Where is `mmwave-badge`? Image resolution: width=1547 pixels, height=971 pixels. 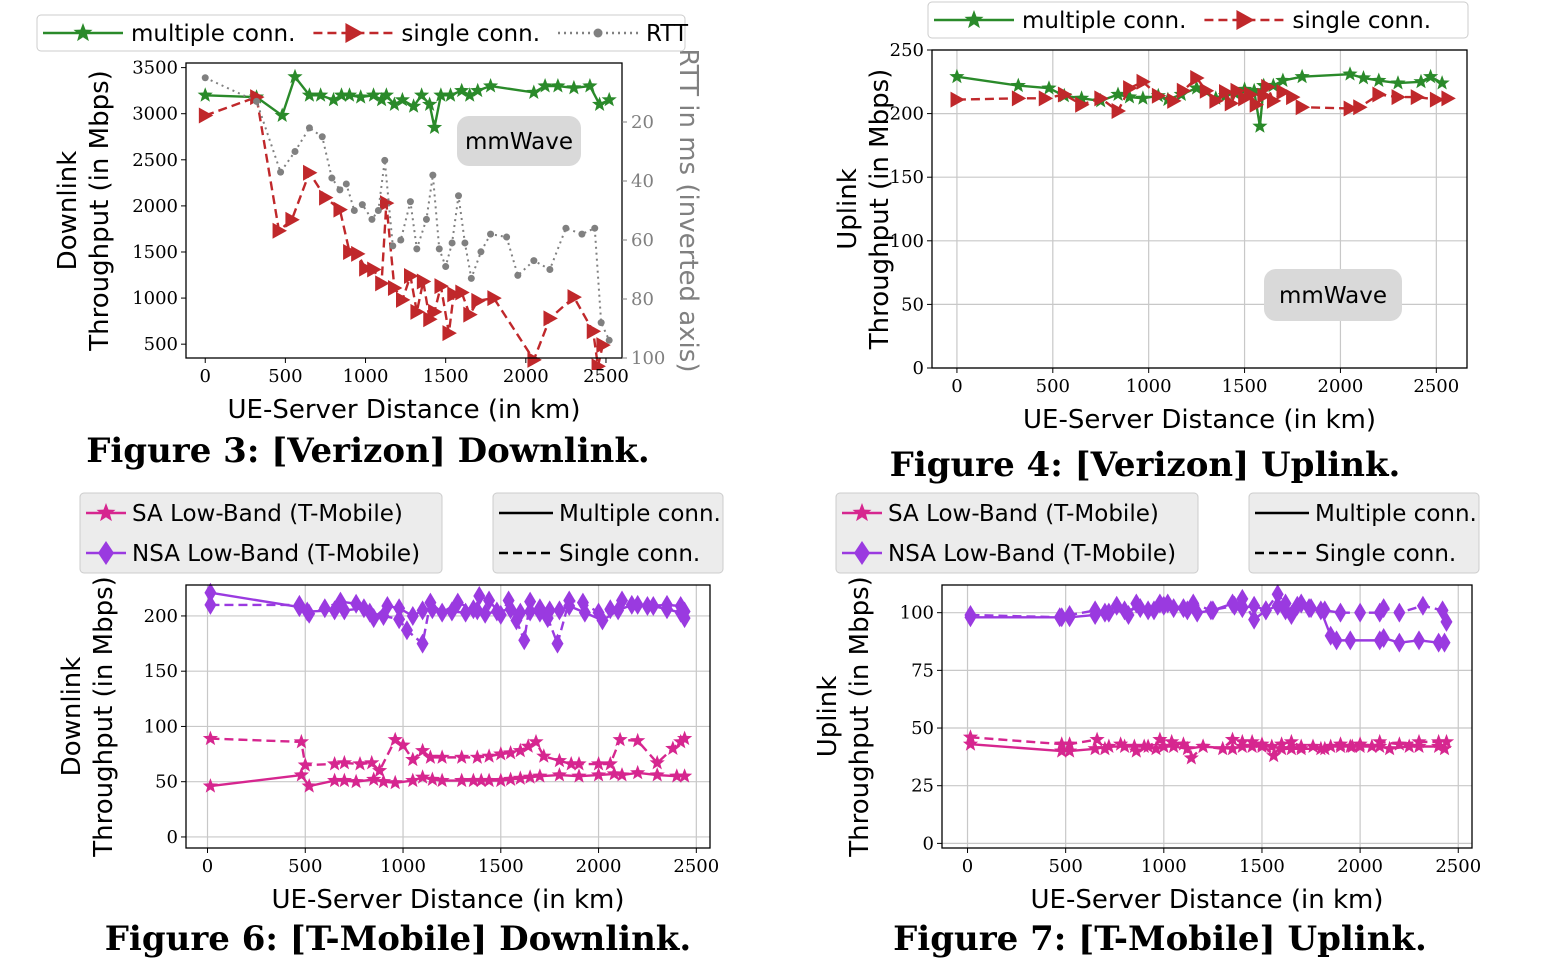
mmwave-badge is located at coordinates (1333, 295).